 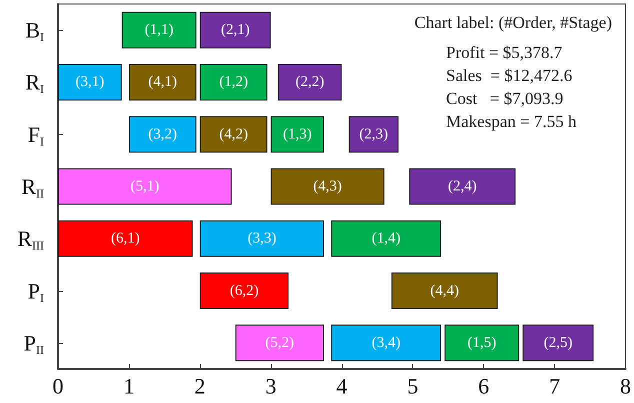 I want to click on annotation: (1,4), so click(x=386, y=238).